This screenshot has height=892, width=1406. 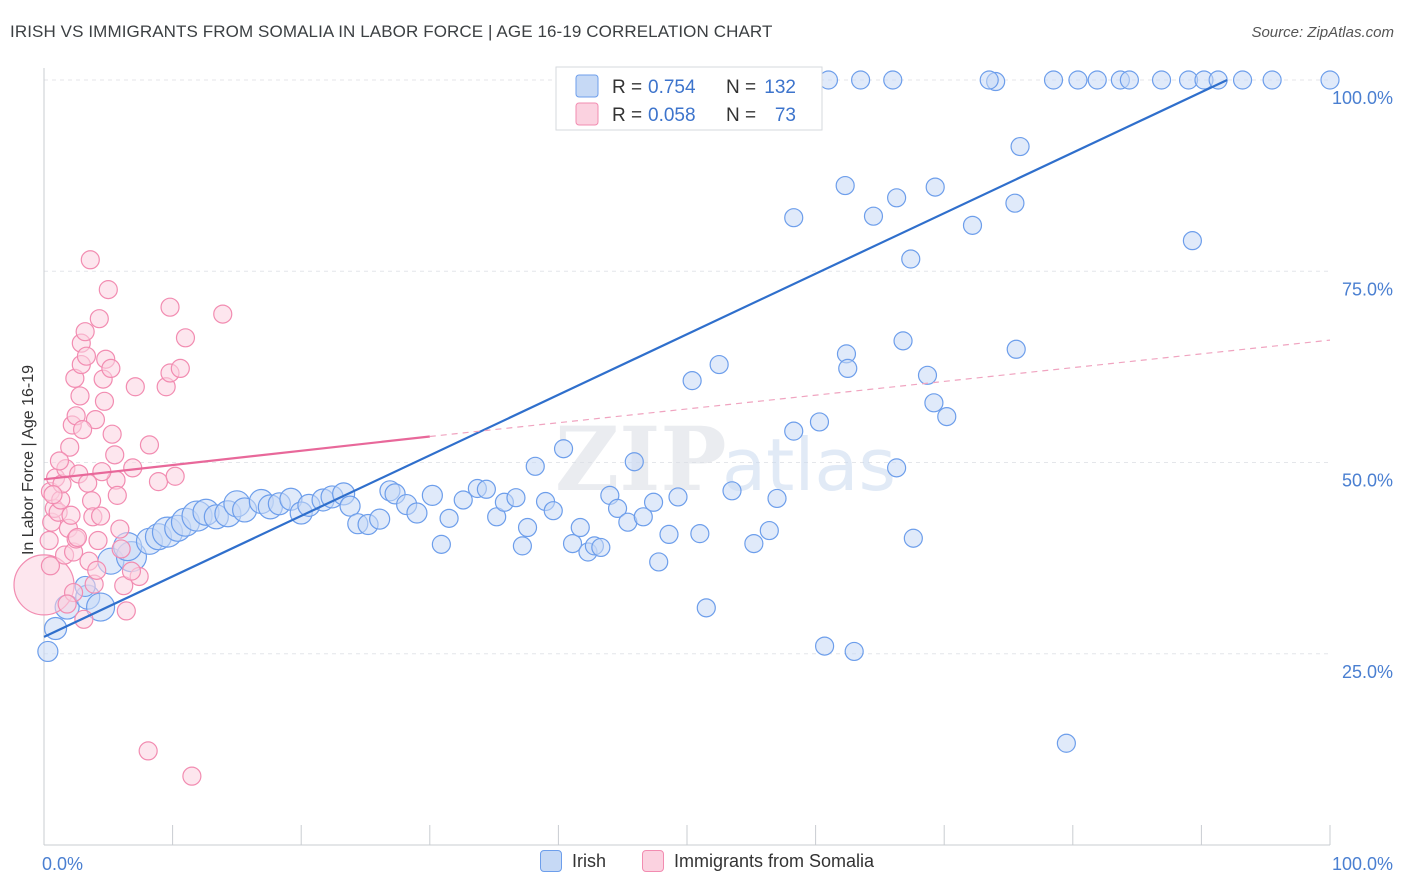 I want to click on bottom-legend: Irish Immigrants from Somalia, so click(x=703, y=865).